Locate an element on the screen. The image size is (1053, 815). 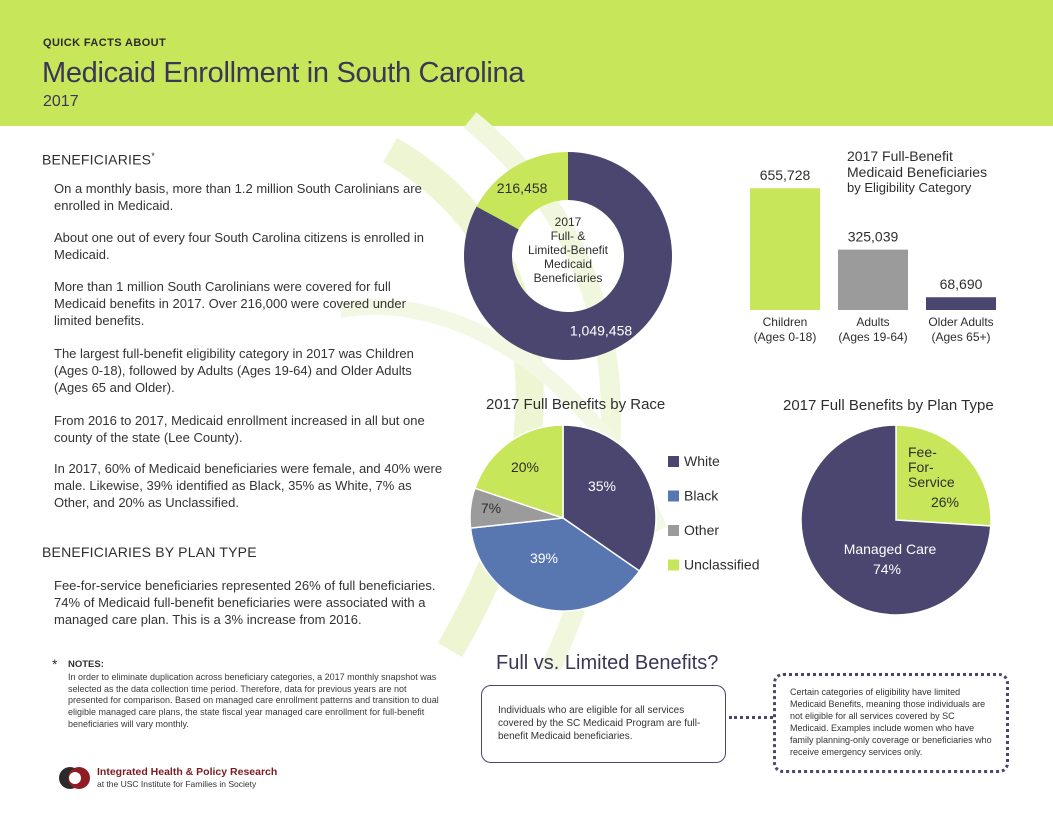
bar-category-label: Adults is located at coordinates (872, 322).